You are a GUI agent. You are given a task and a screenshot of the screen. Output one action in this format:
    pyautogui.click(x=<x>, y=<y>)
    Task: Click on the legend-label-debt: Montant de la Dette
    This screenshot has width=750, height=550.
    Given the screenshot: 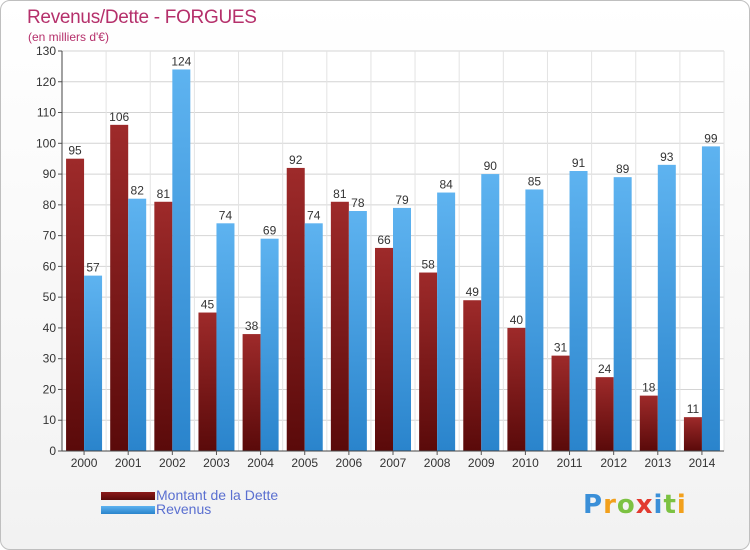 What is the action you would take?
    pyautogui.click(x=217, y=495)
    